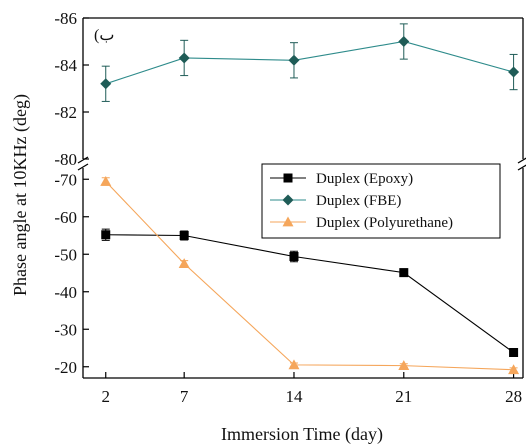 The width and height of the screenshot is (526, 448). I want to click on x-tick-label: 2, so click(105, 396).